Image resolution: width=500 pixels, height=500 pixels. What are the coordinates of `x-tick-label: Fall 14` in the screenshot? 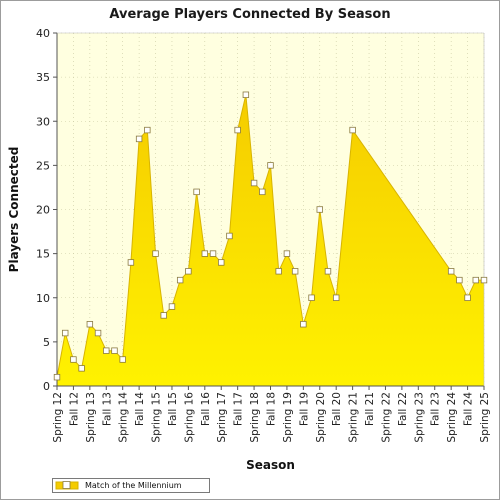 It's located at (140, 409).